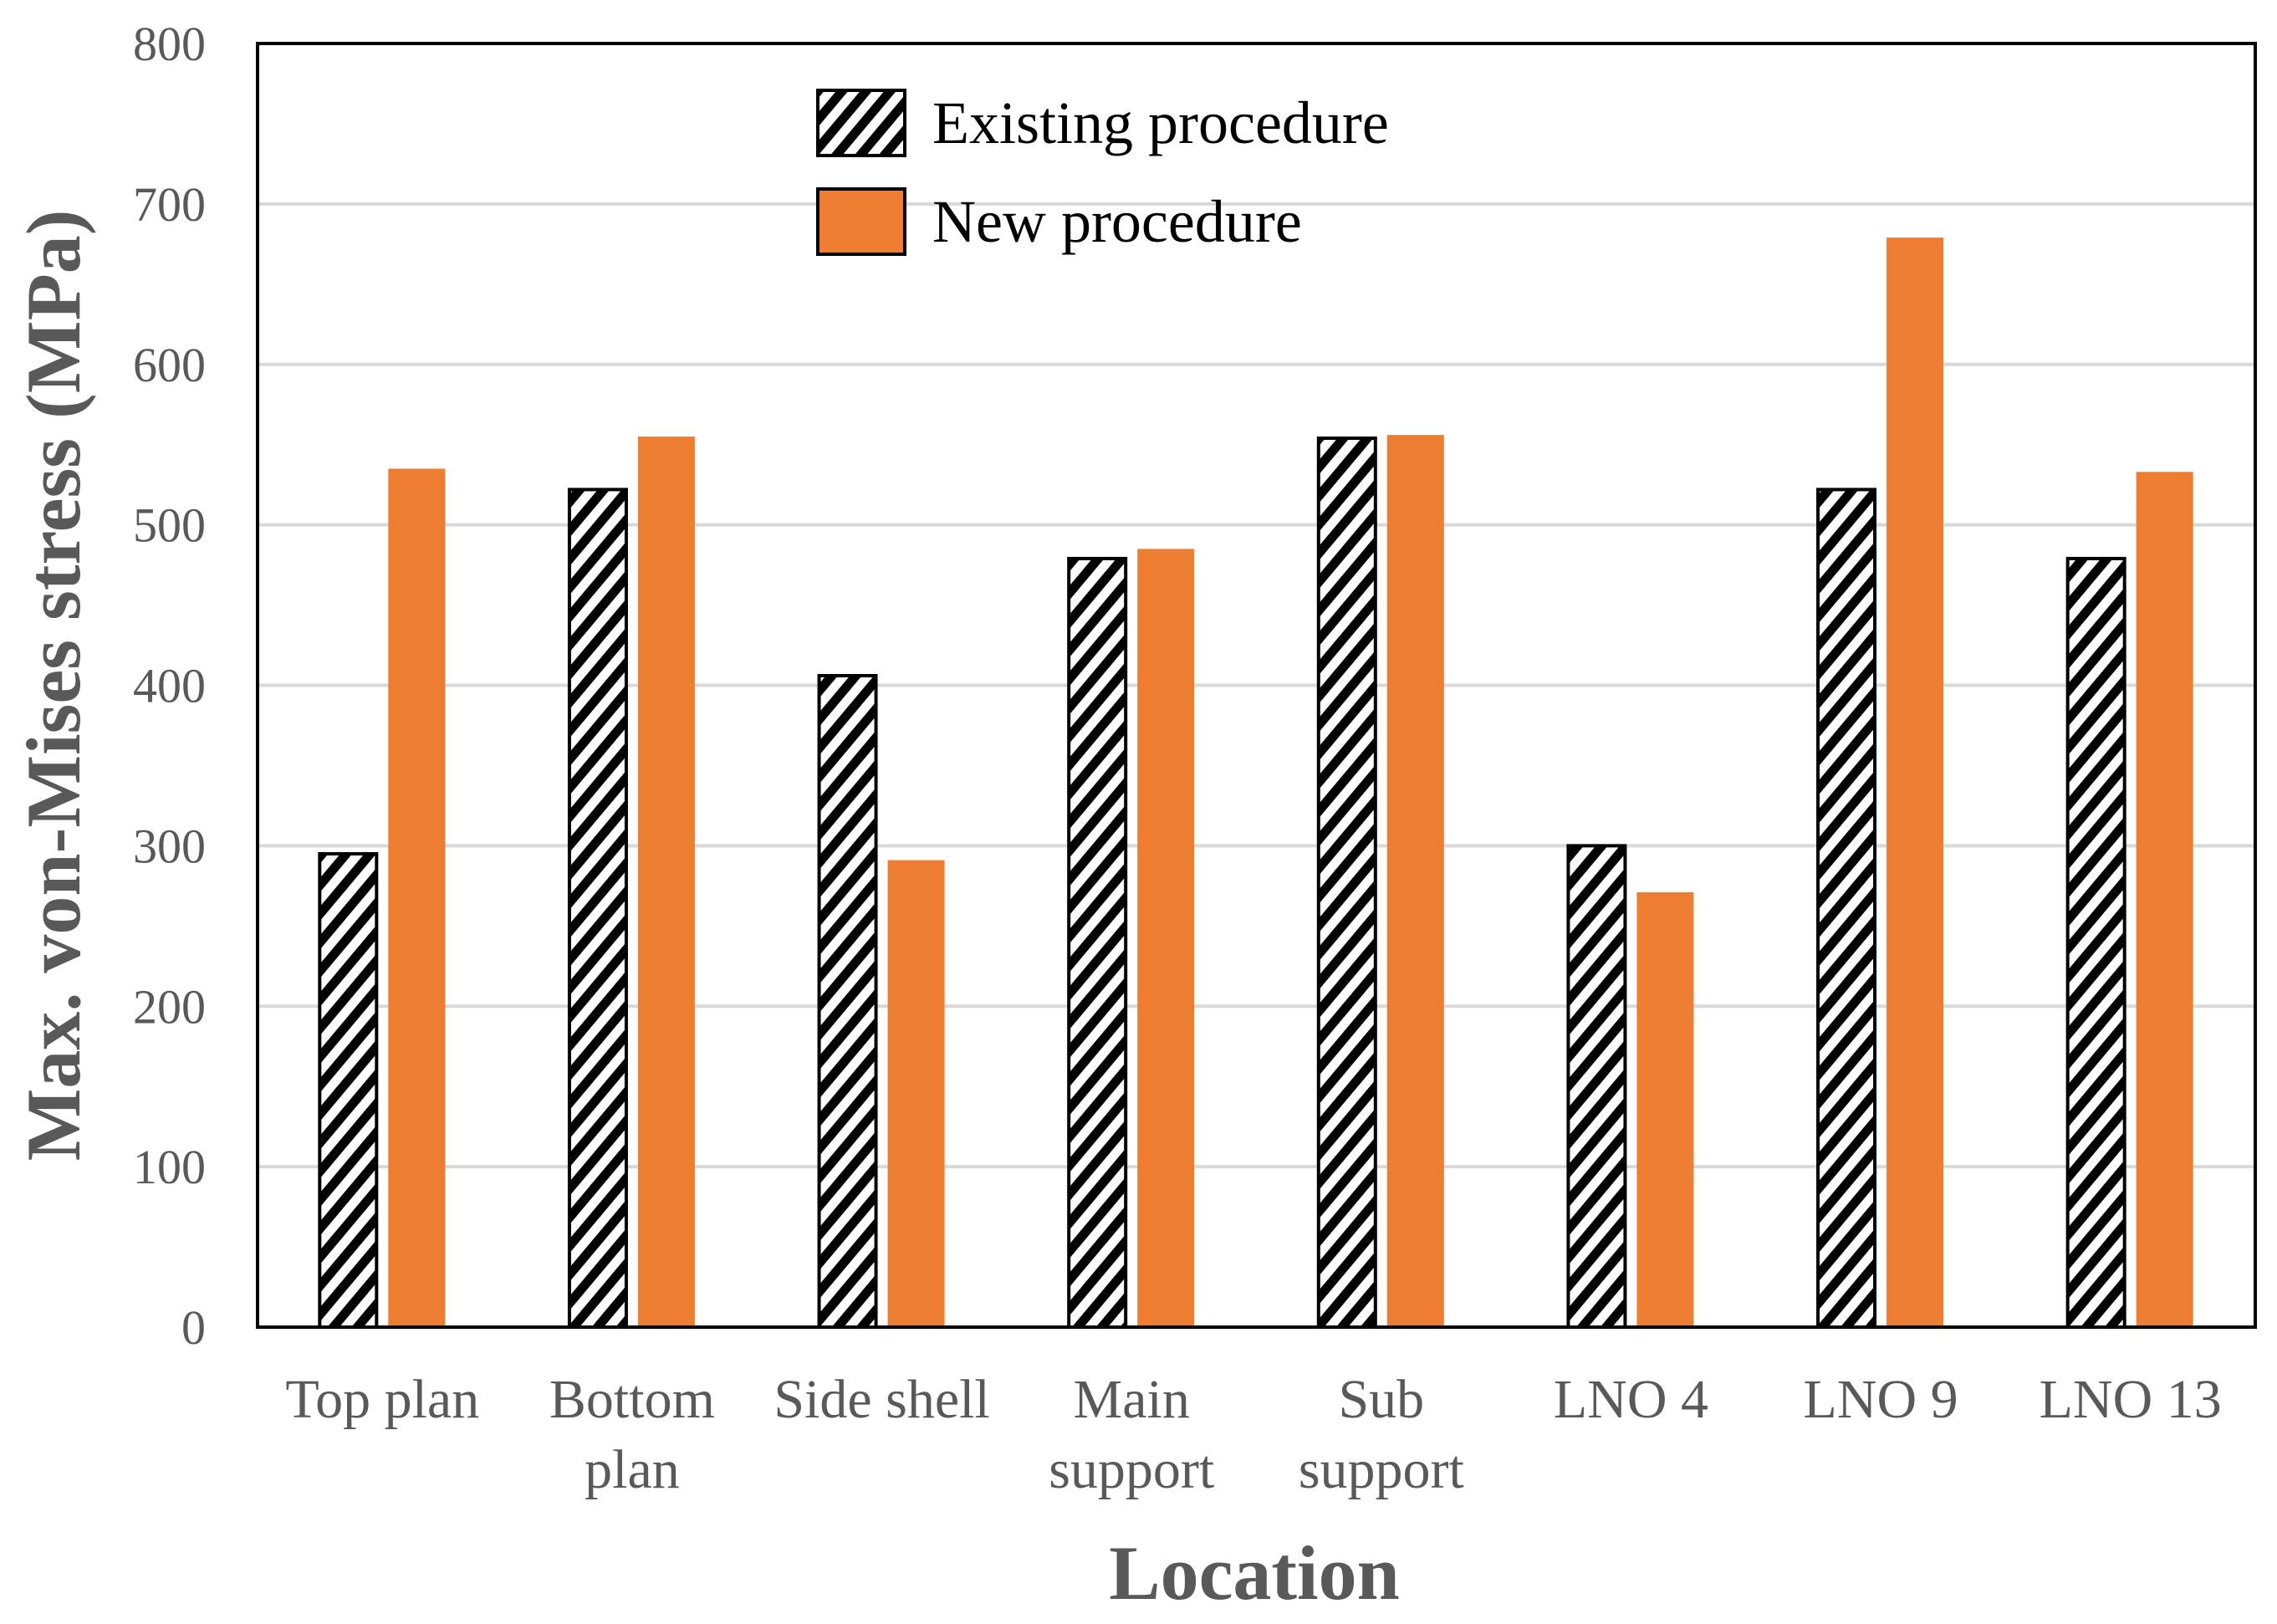  I want to click on y-tick-label: 300, so click(170, 846).